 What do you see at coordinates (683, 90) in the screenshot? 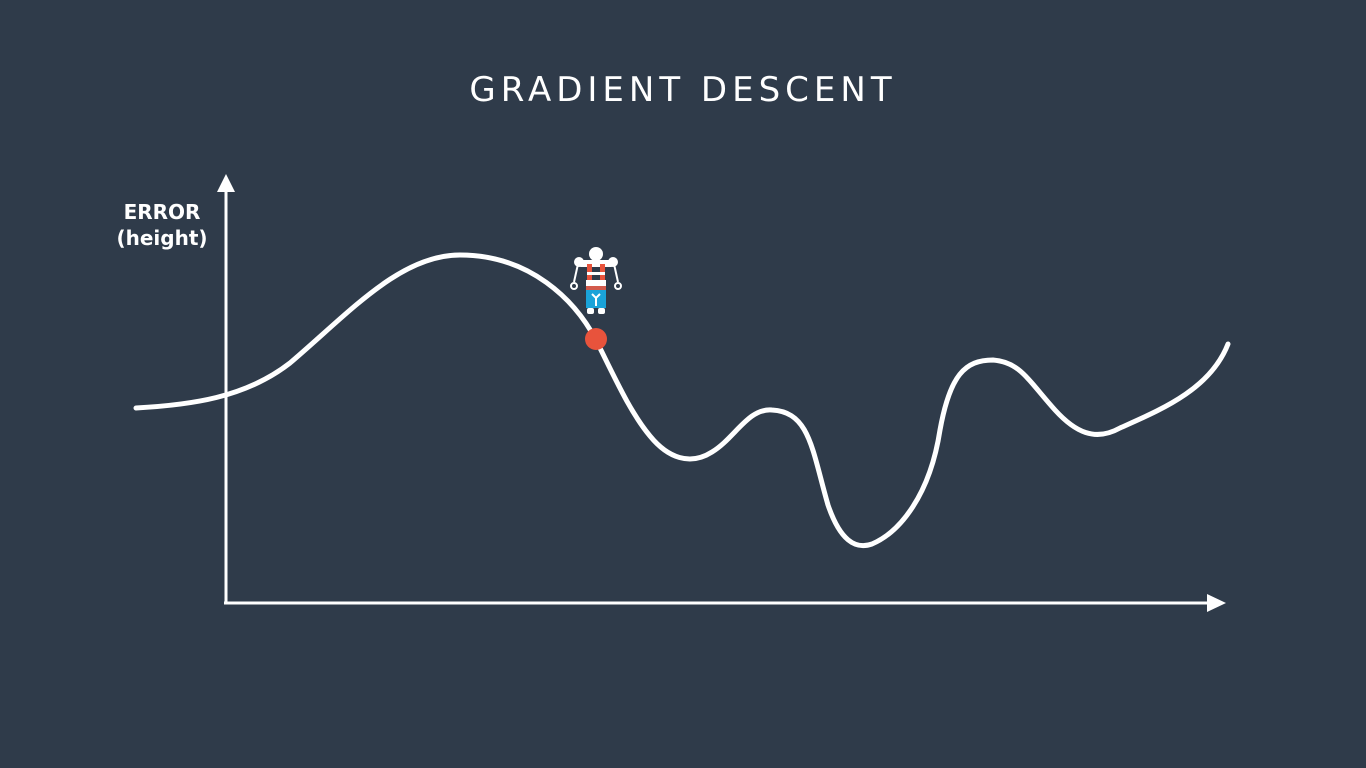
I see `slide-title: GRADIENT DESCENT` at bounding box center [683, 90].